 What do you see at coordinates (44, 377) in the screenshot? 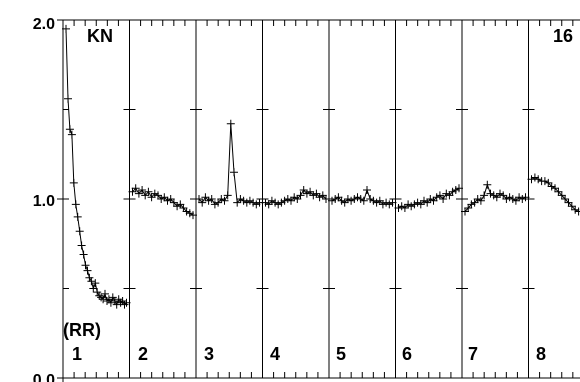
I see `y-tick-label-0: 0.0` at bounding box center [44, 377].